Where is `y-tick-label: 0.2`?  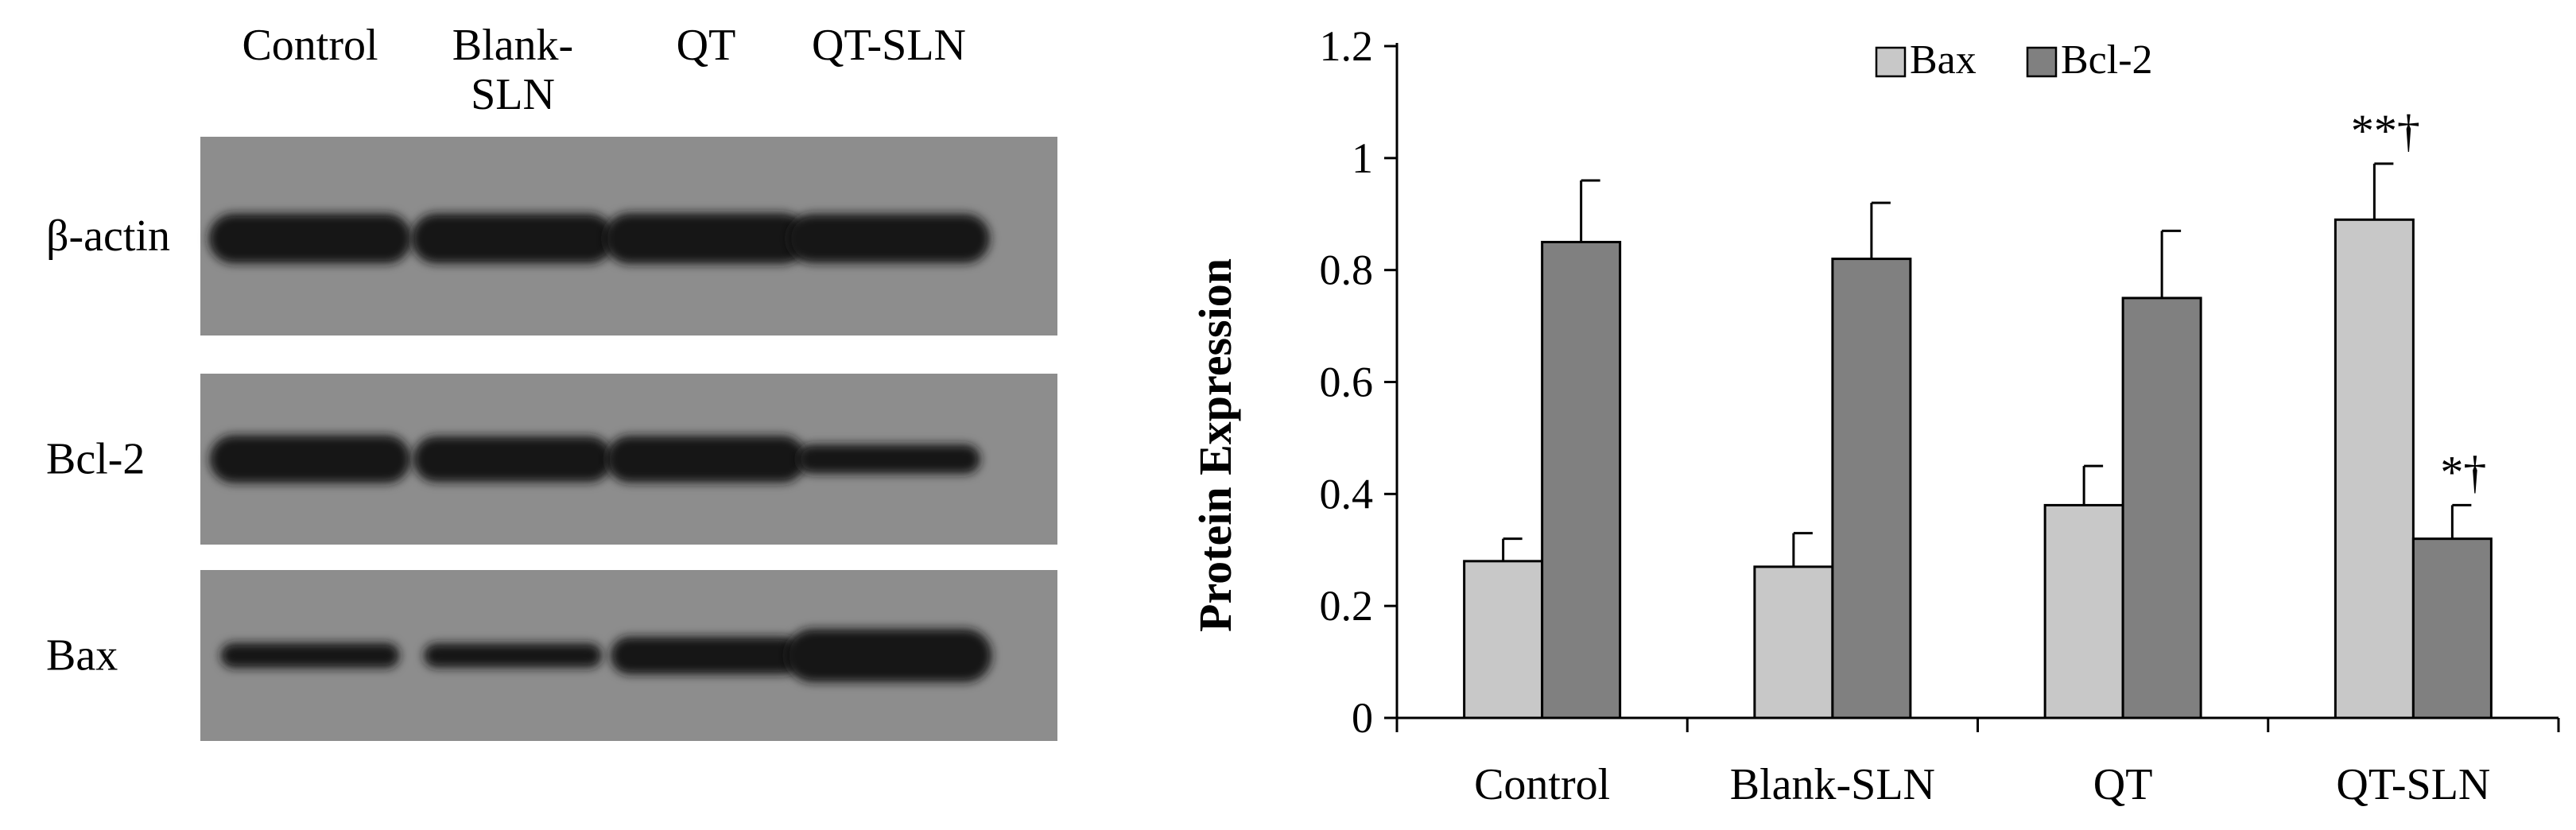
y-tick-label: 0.2 is located at coordinates (1347, 606).